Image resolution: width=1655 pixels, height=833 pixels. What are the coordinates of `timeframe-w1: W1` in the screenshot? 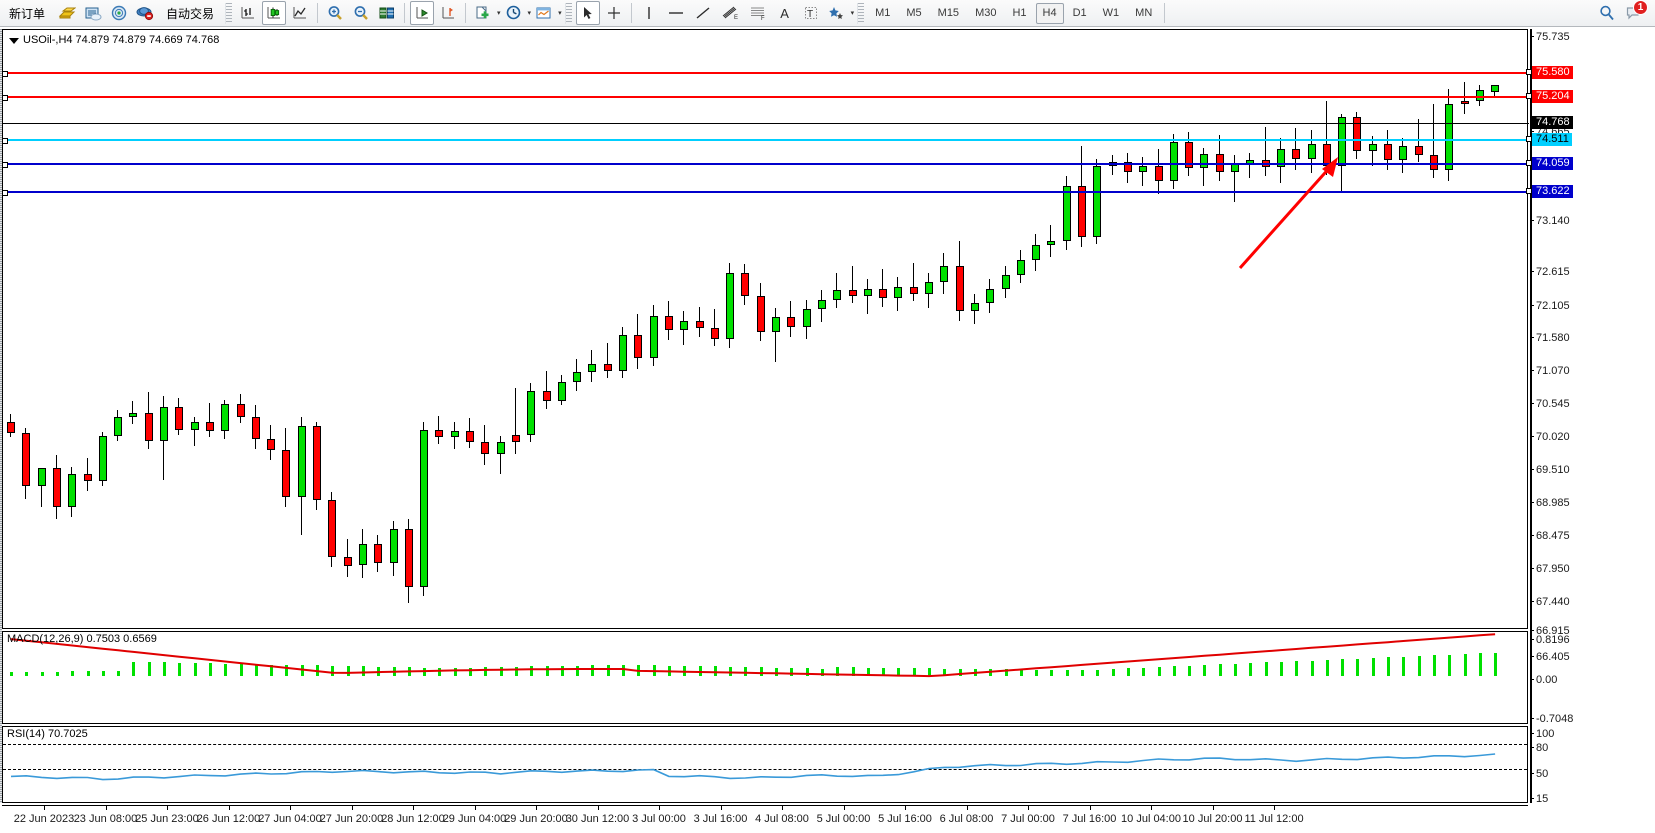 It's located at (1111, 13).